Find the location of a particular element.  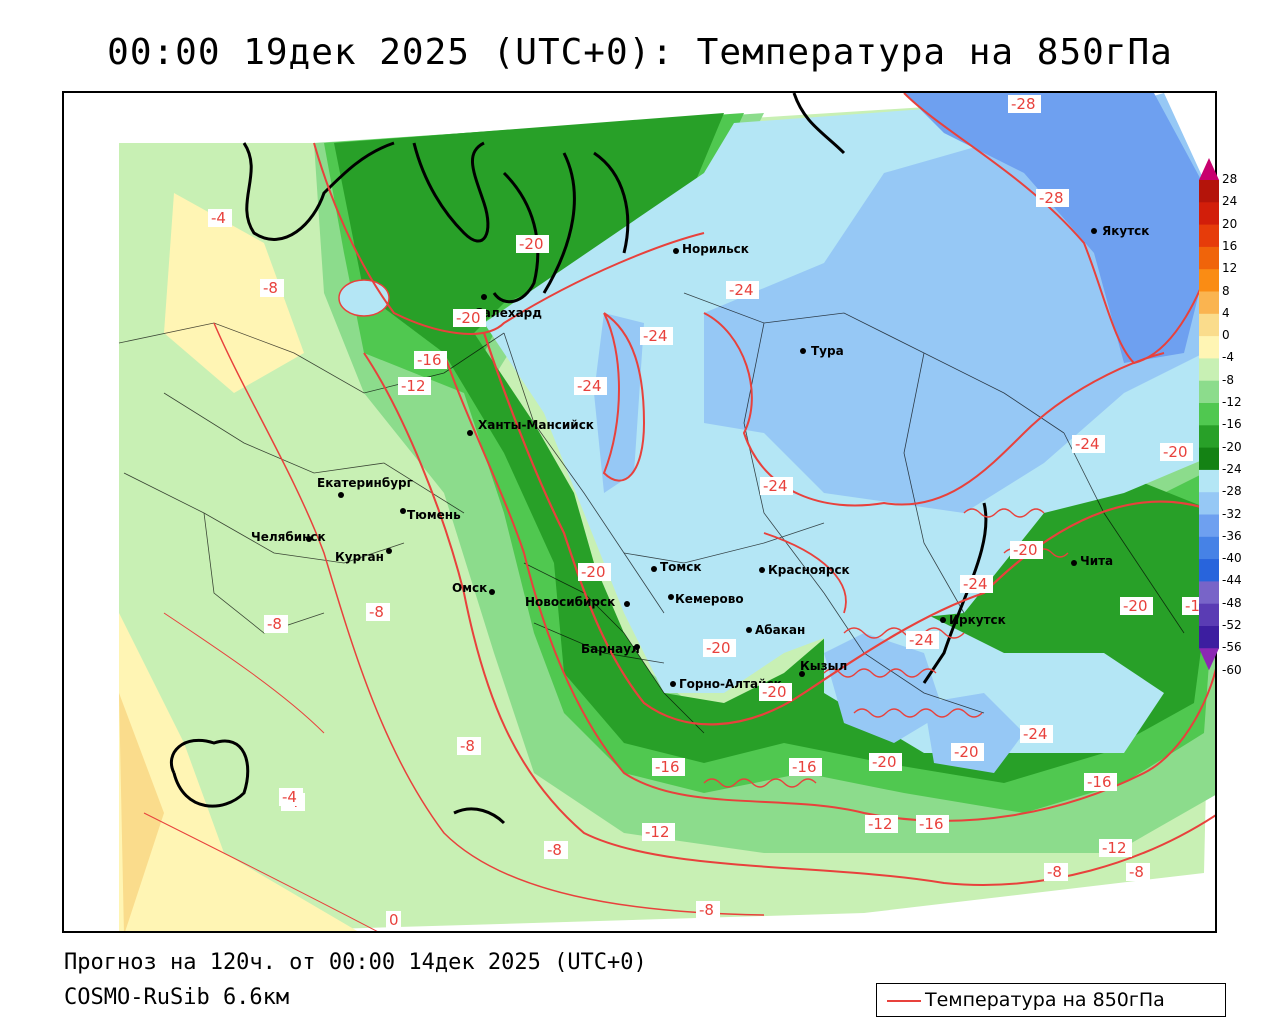

colorbar-tick-label: -36 is located at coordinates (1232, 535).